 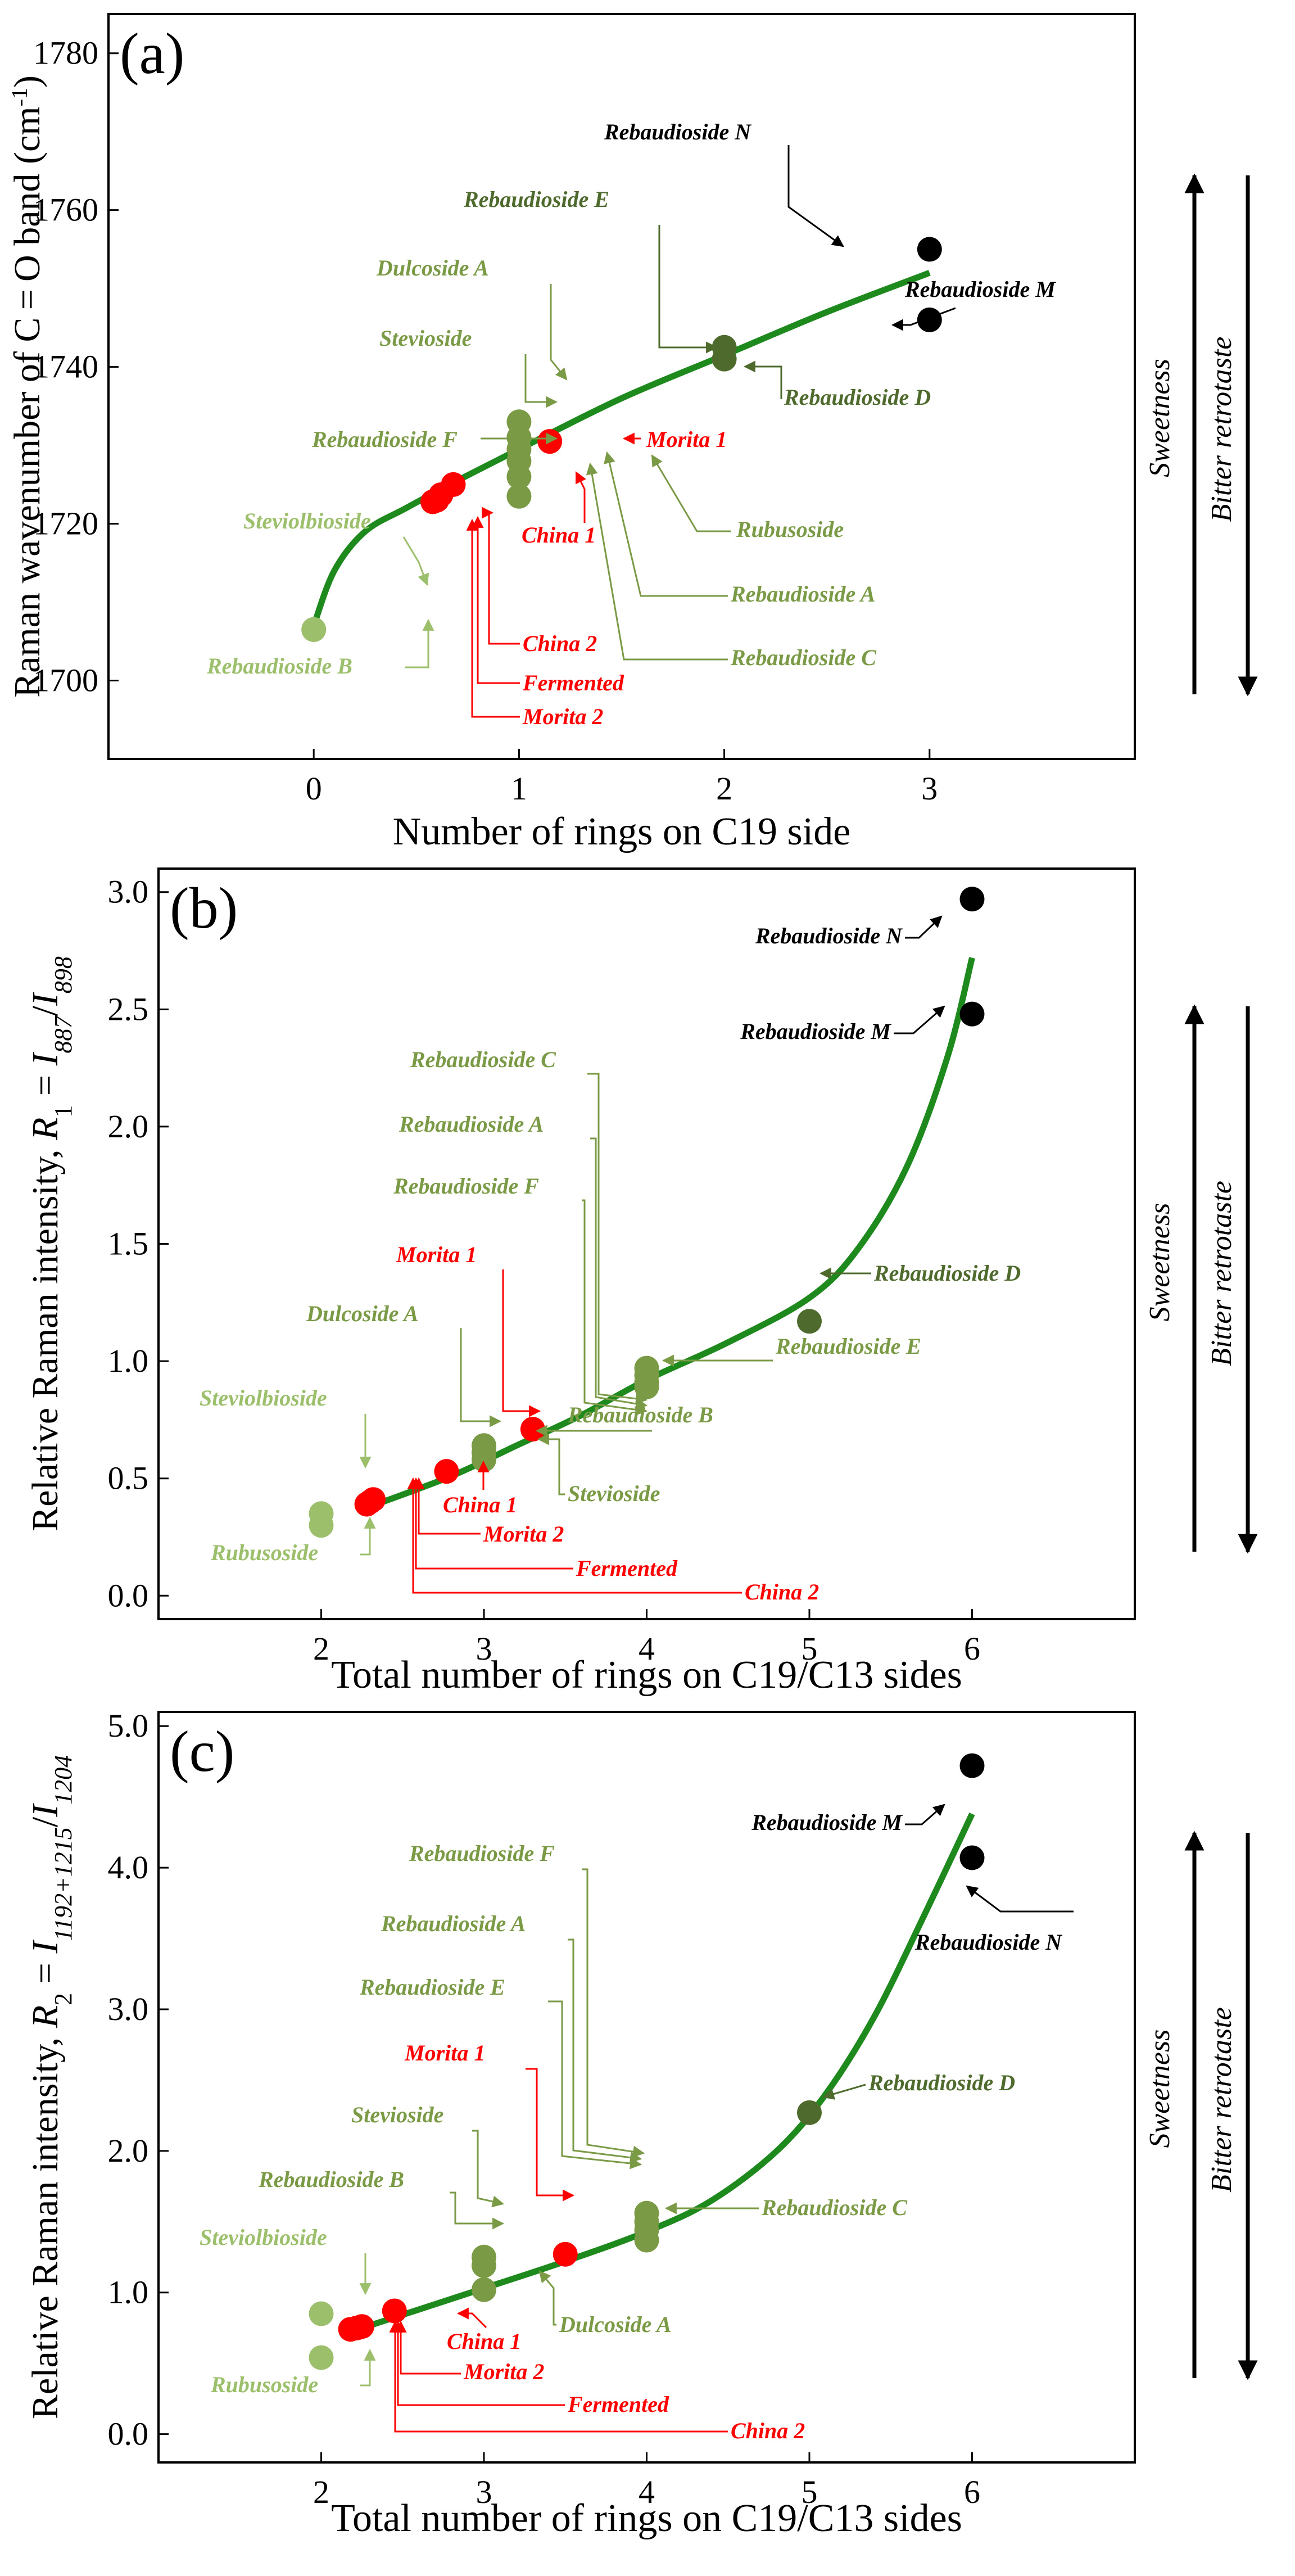 What do you see at coordinates (559, 535) in the screenshot?
I see `annotation-label: China 1` at bounding box center [559, 535].